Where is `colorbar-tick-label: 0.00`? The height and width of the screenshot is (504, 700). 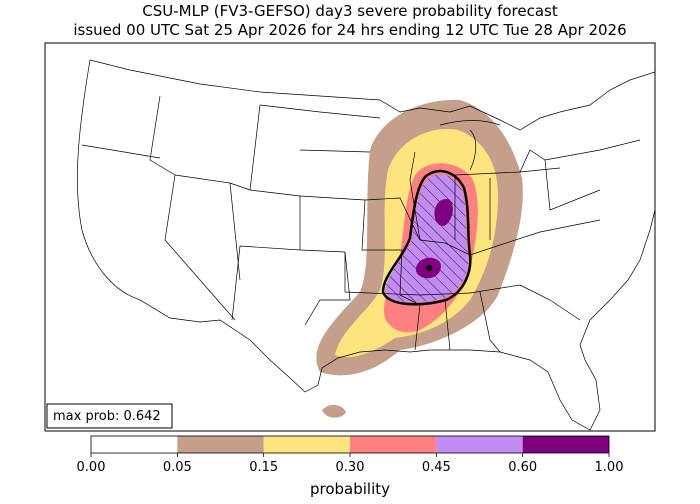
colorbar-tick-label: 0.00 is located at coordinates (91, 467).